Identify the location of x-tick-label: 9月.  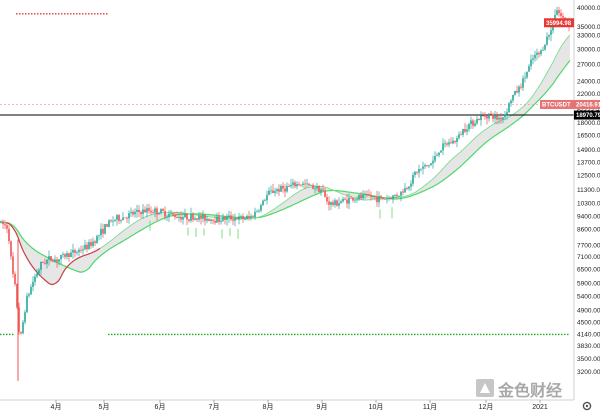
(322, 407).